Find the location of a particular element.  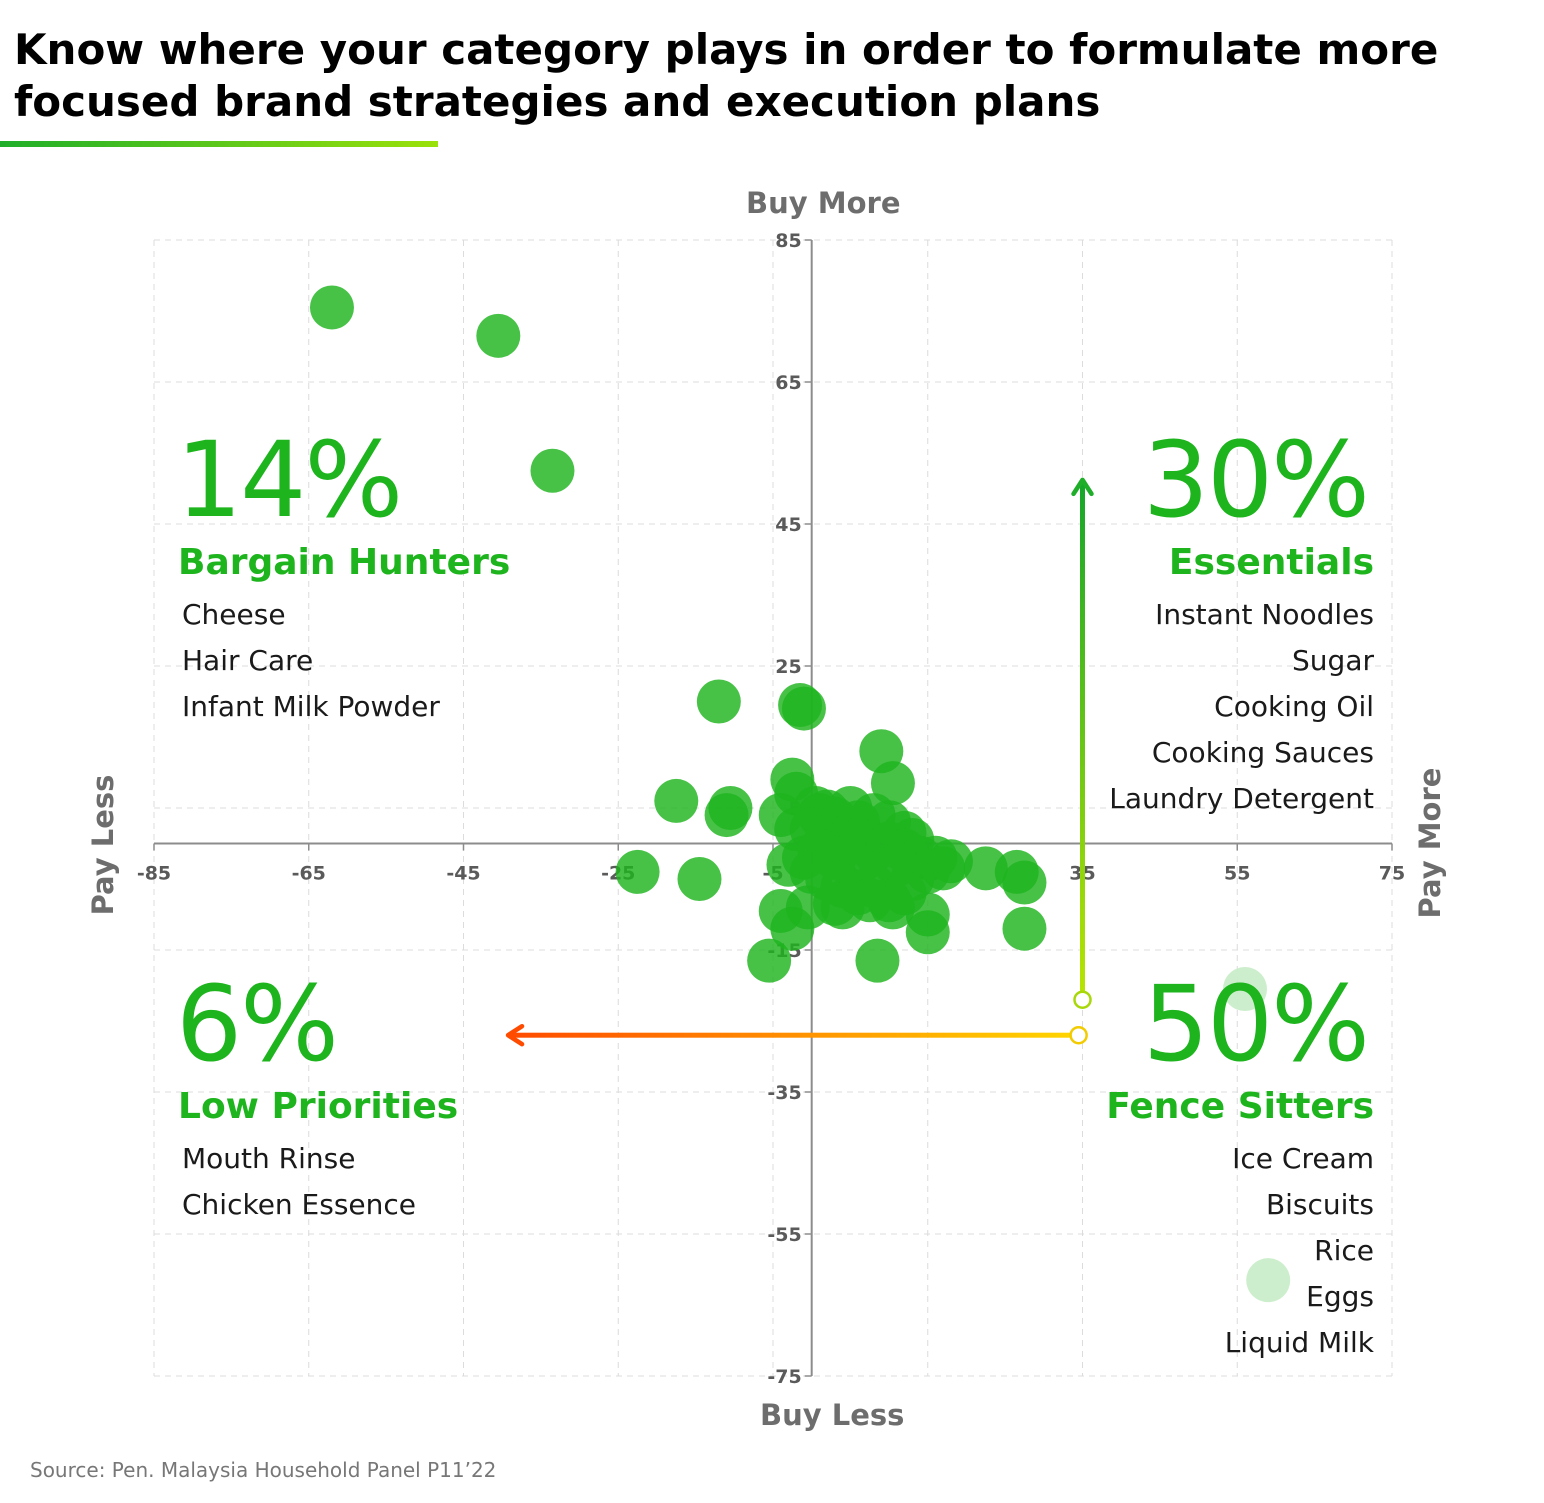

y-tick-label: -55 is located at coordinates (784, 1235).